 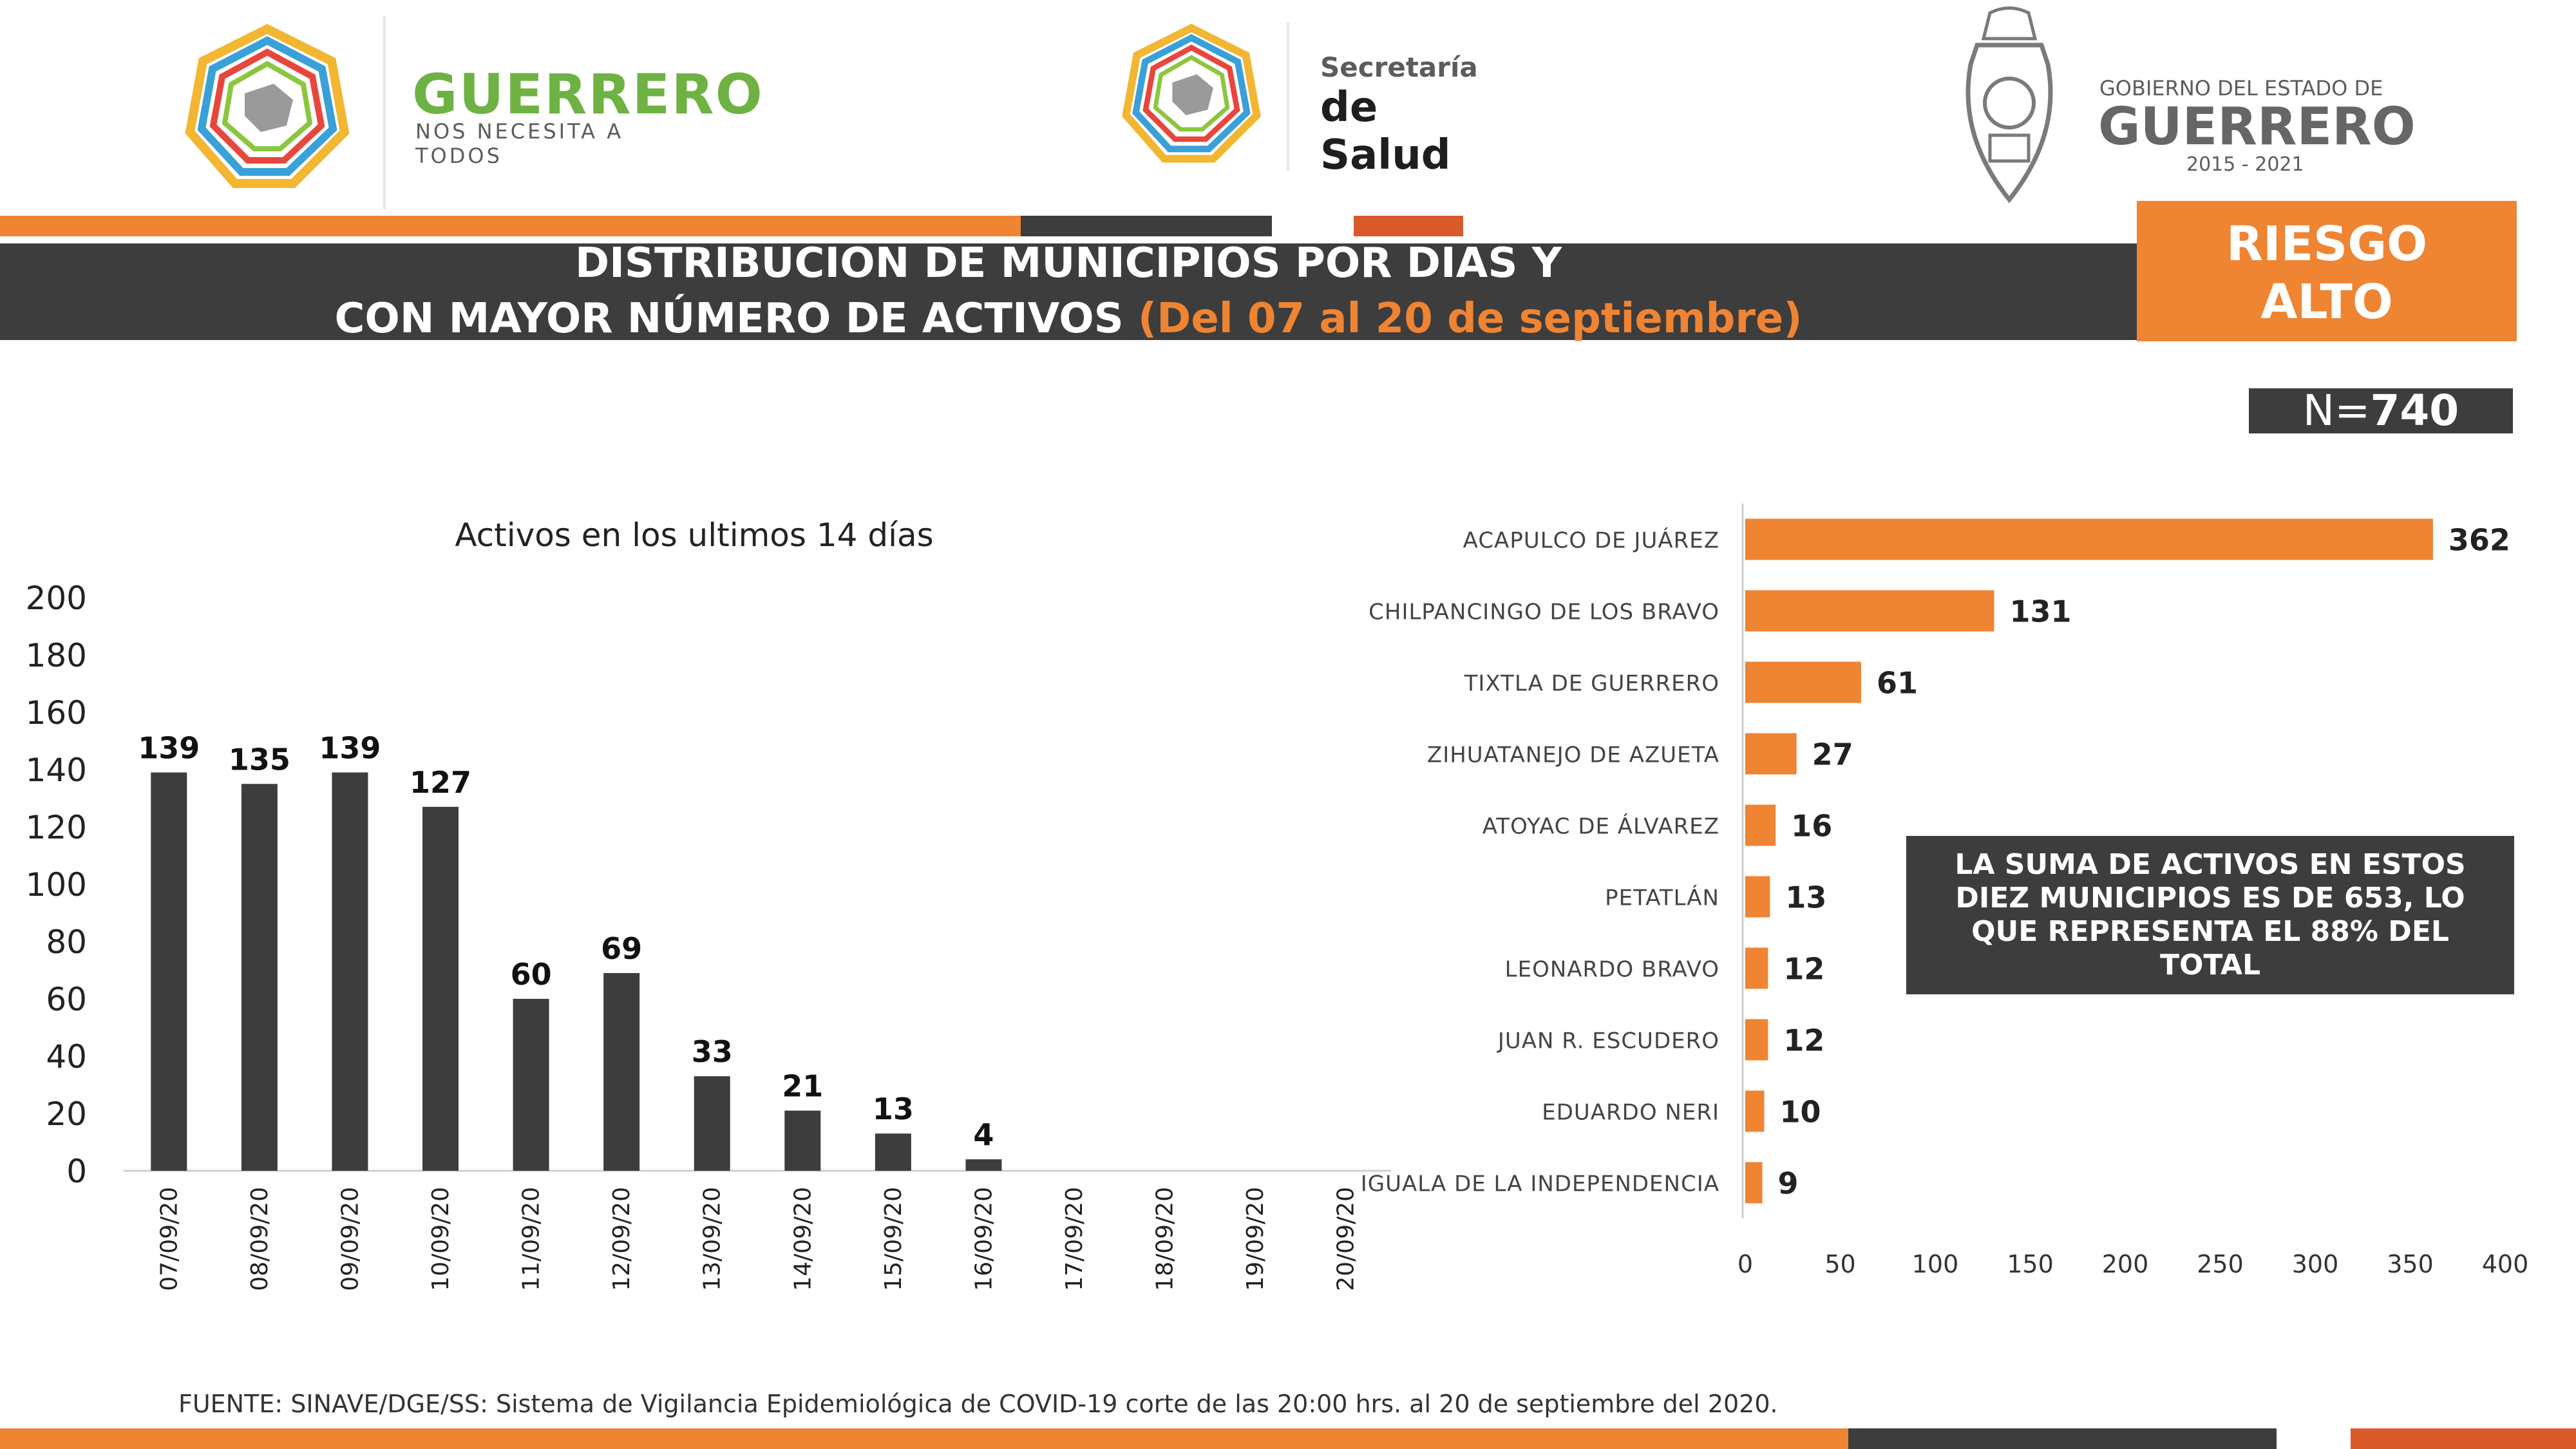 What do you see at coordinates (694, 535) in the screenshot?
I see `chart1-title: Activos en los ultimos 14 días` at bounding box center [694, 535].